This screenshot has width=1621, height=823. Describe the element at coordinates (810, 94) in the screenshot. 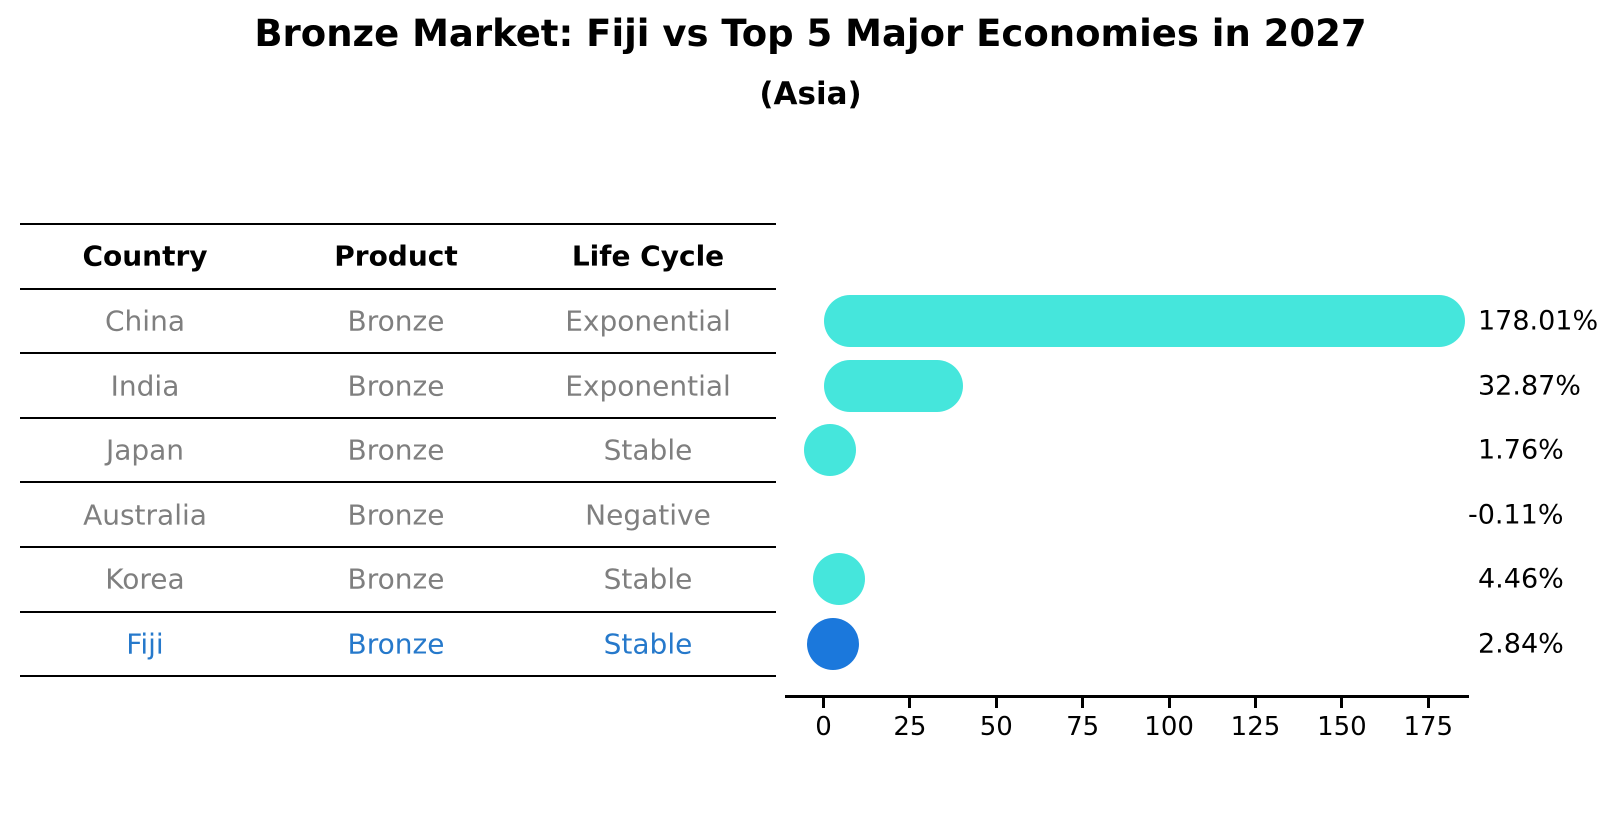

I see `chart-subtitle: (Asia)` at that location.